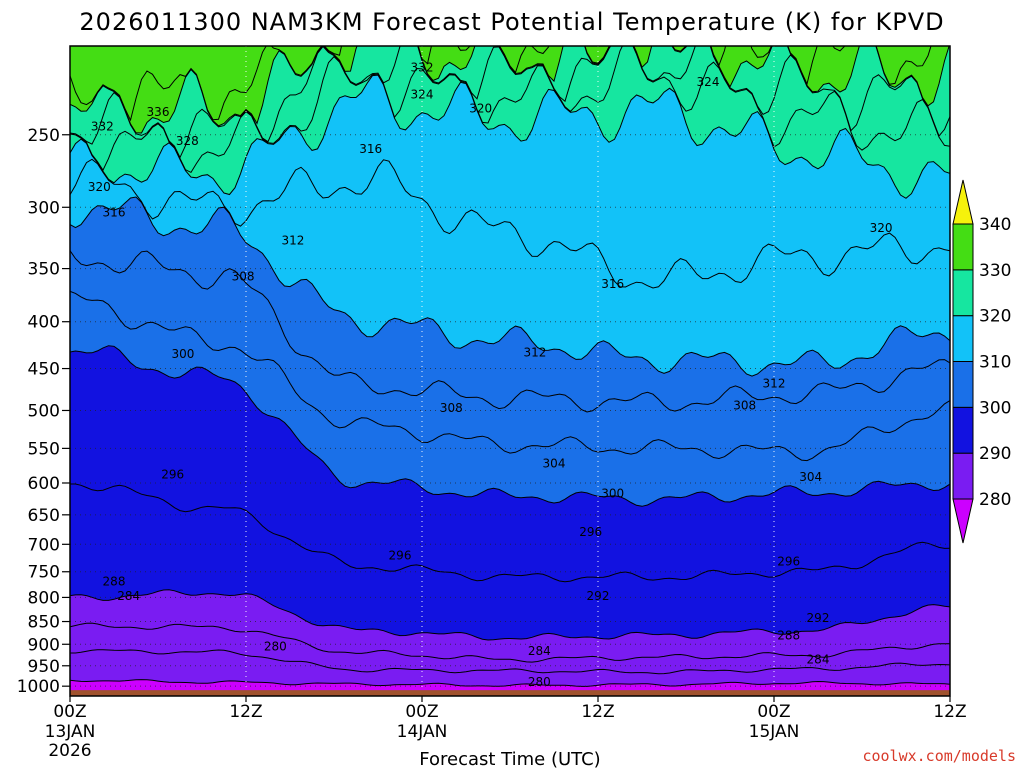  What do you see at coordinates (187, 141) in the screenshot?
I see `contour-label: 328` at bounding box center [187, 141].